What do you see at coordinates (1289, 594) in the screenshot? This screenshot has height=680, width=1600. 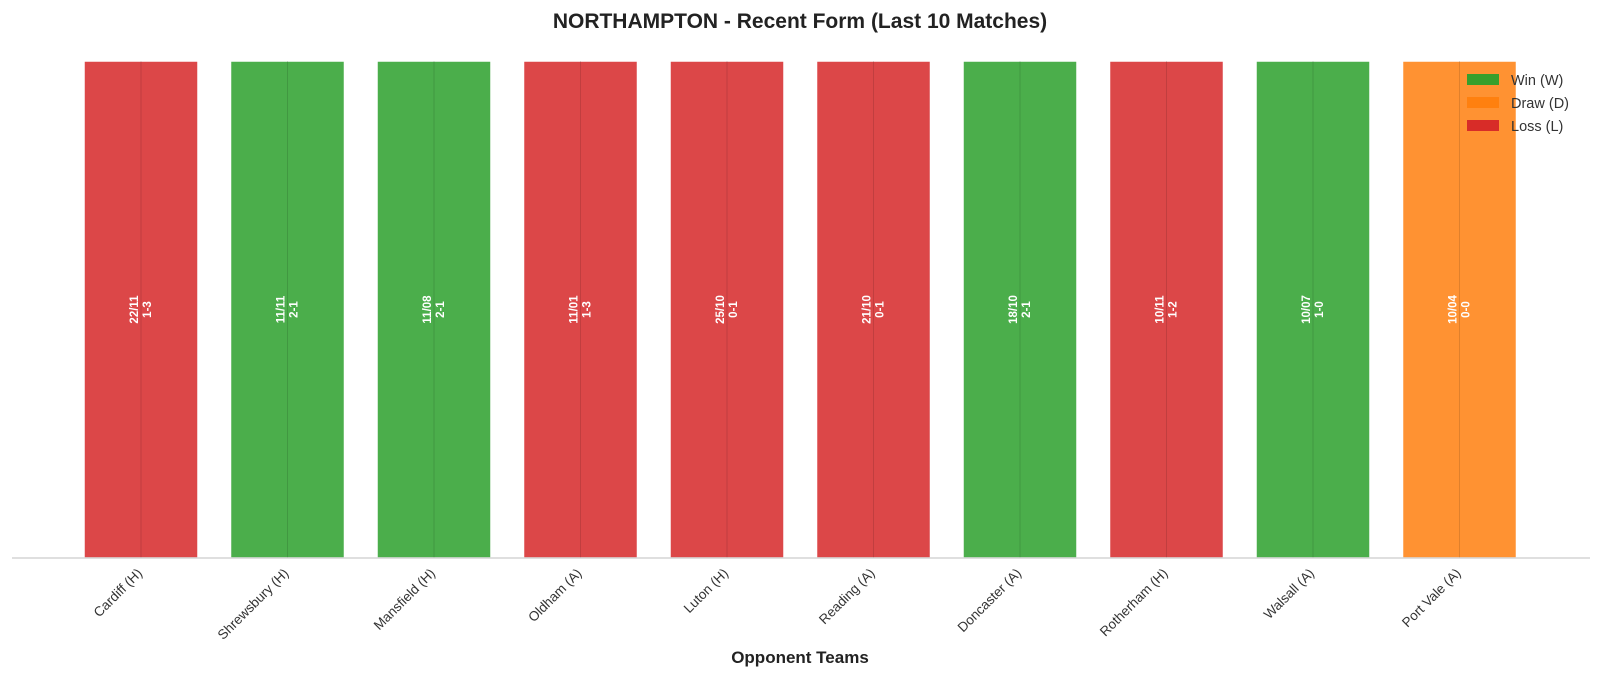 I see `x-tick-label: Walsall (A)` at bounding box center [1289, 594].